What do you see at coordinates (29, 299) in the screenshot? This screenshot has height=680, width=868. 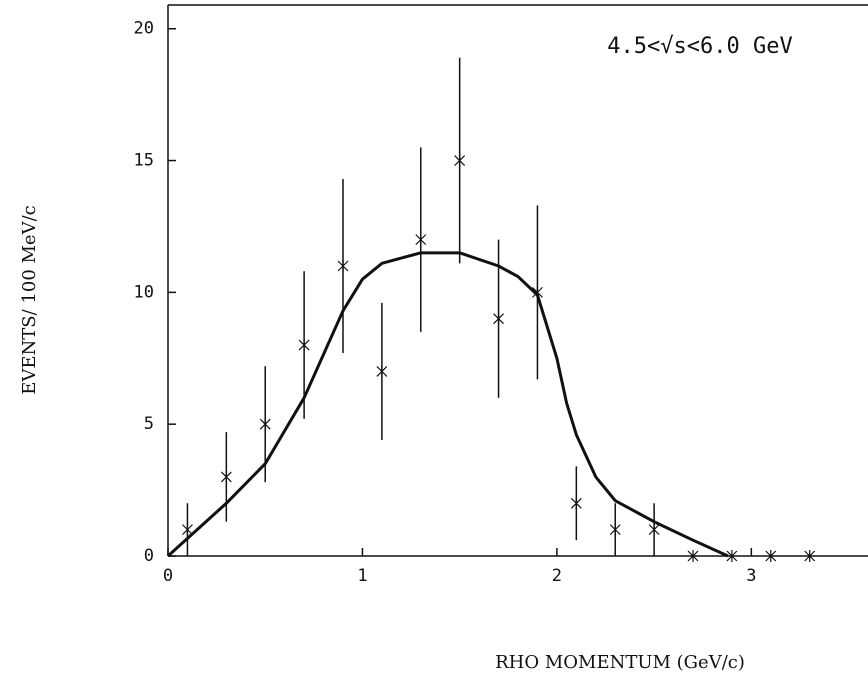 I see `y-axis-label: EVENTS/ 100 MeV/c` at bounding box center [29, 299].